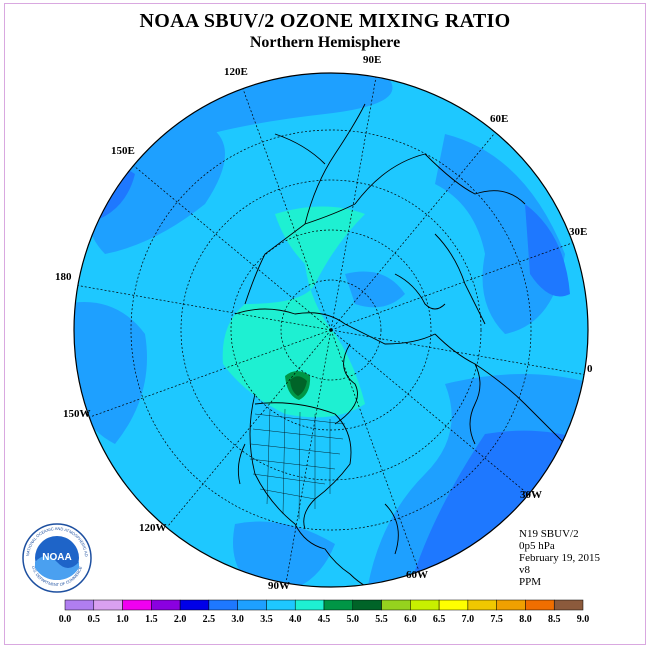 Image resolution: width=648 pixels, height=648 pixels. What do you see at coordinates (237, 619) in the screenshot?
I see `colorbar-tick-label: 3.0` at bounding box center [237, 619].